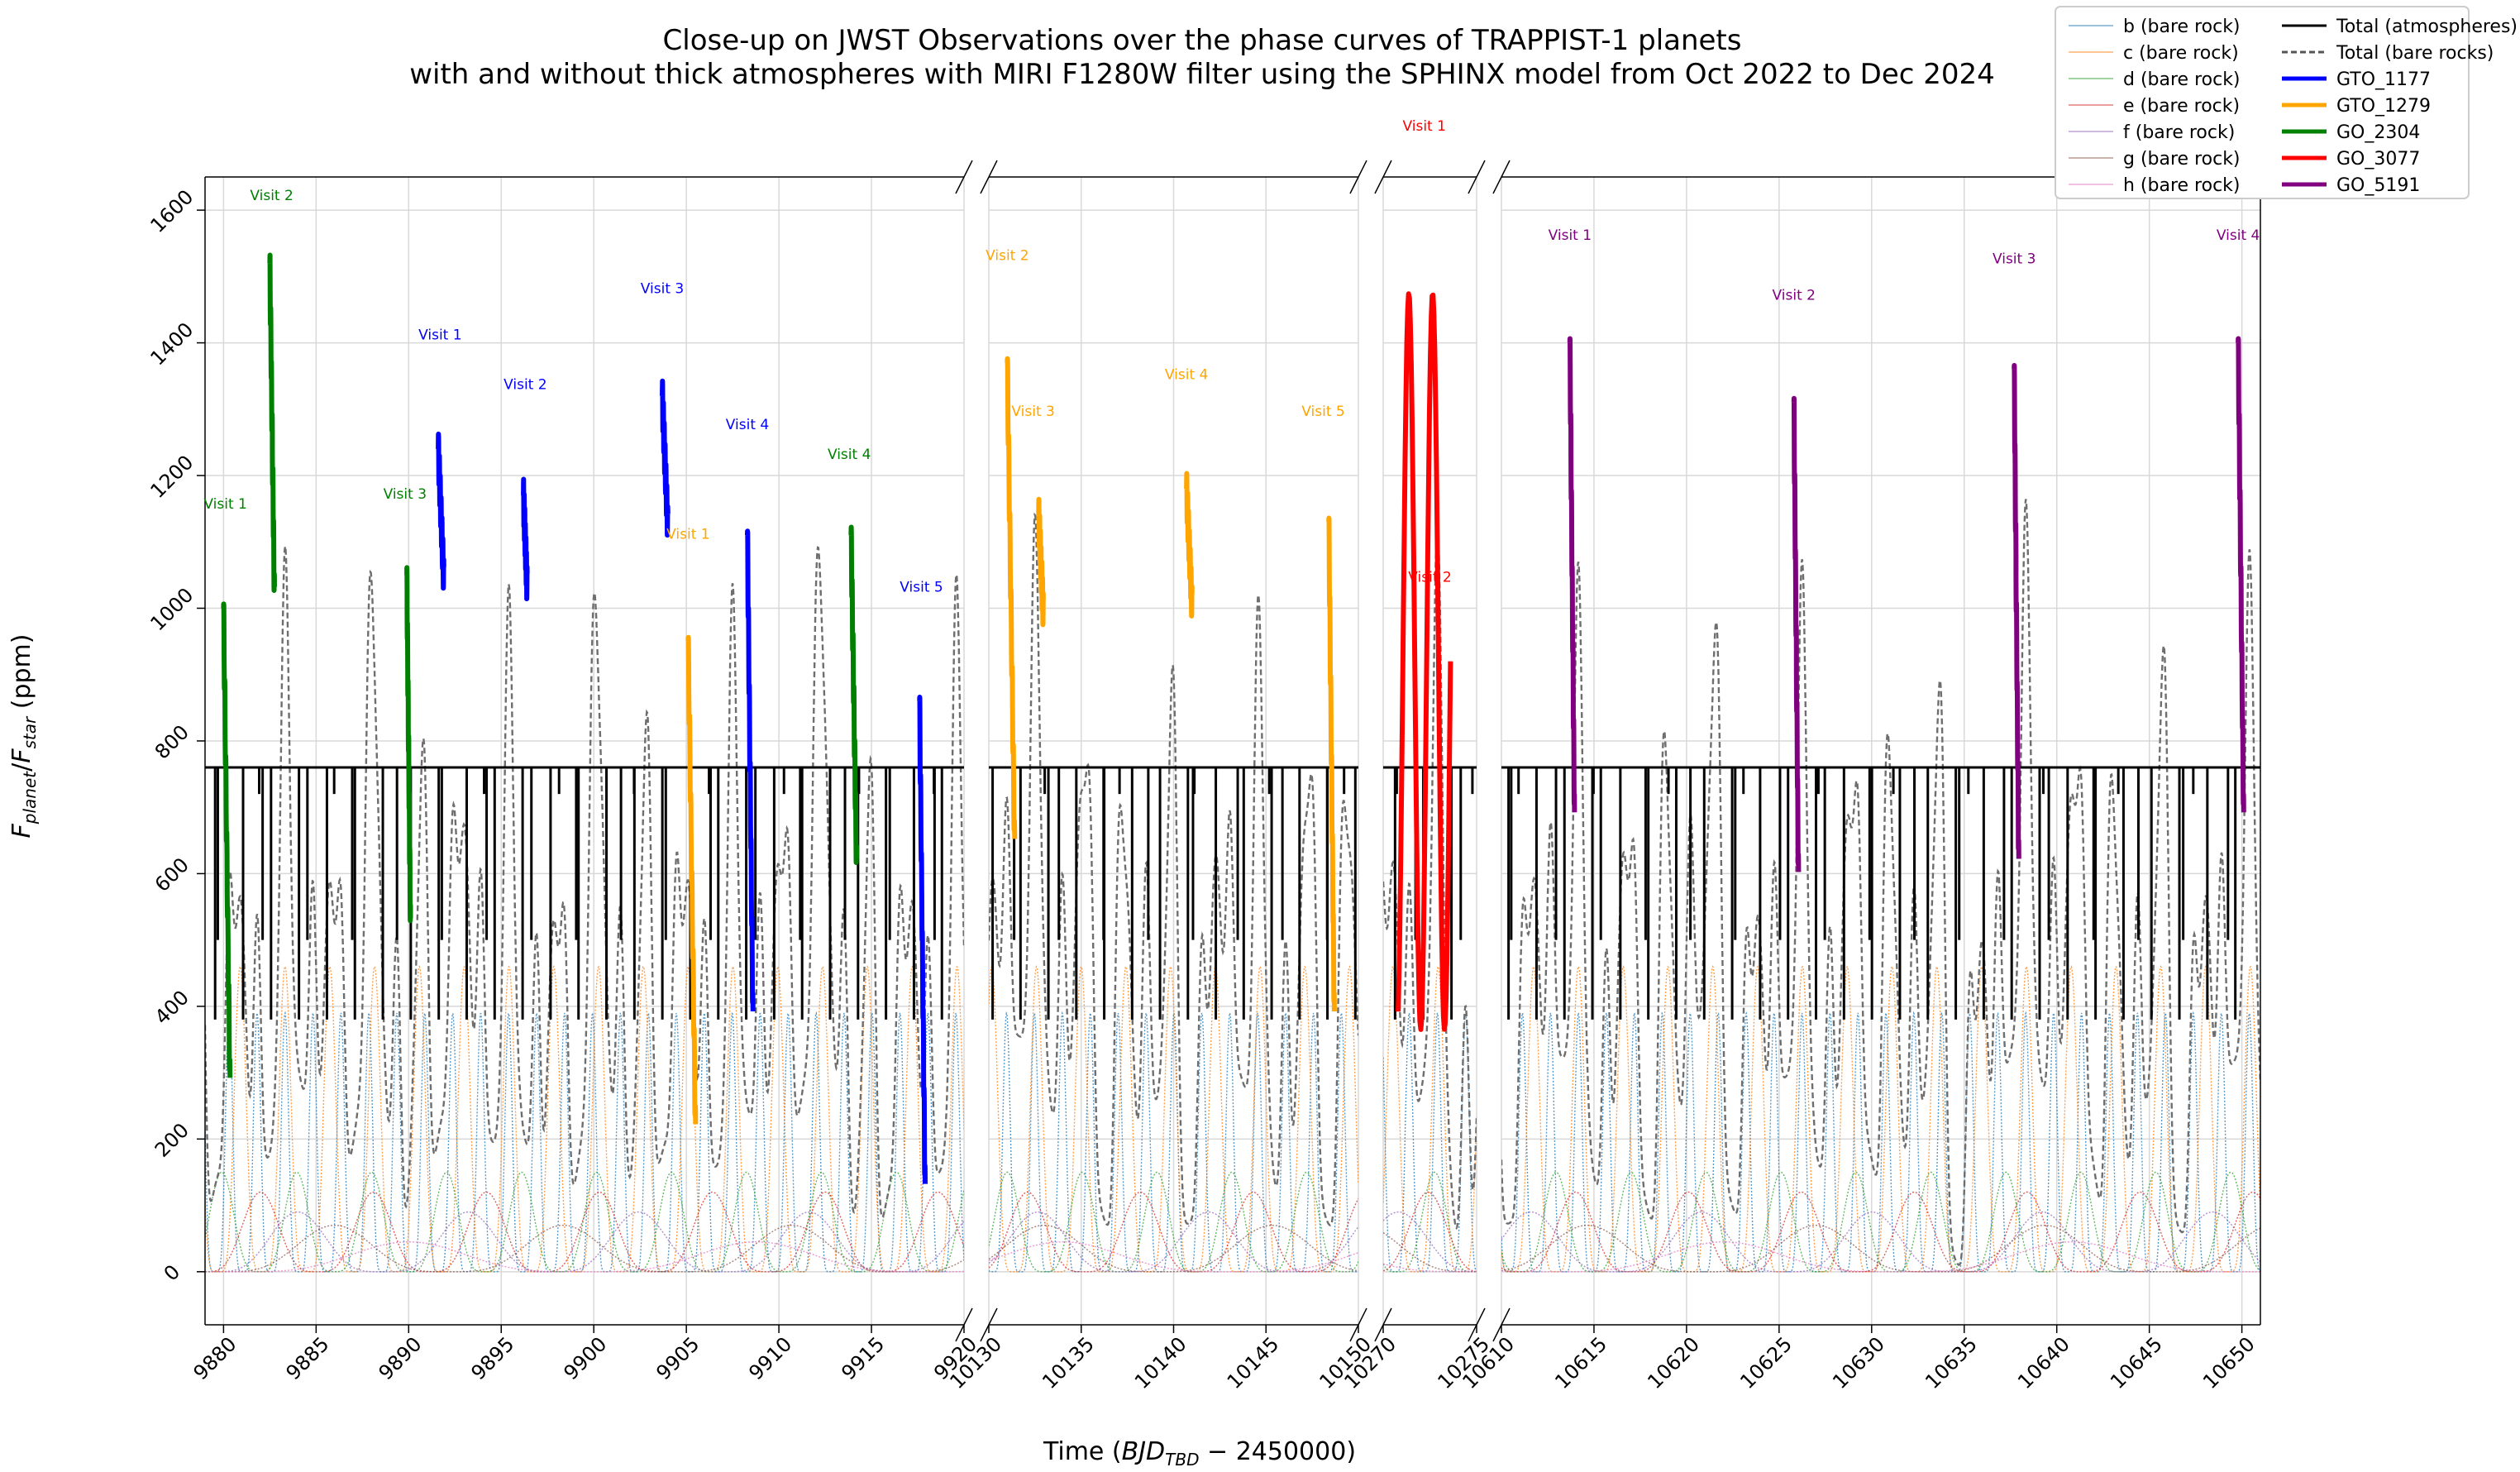 The height and width of the screenshot is (1472, 2520). Describe the element at coordinates (2179, 132) in the screenshot. I see `legend-label: f (bare rock)` at that location.